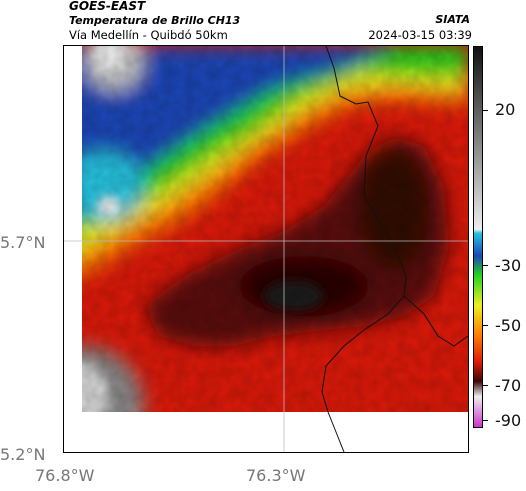 The width and height of the screenshot is (526, 491). What do you see at coordinates (107, 6) in the screenshot?
I see `satellite-title: GOES-EAST` at bounding box center [107, 6].